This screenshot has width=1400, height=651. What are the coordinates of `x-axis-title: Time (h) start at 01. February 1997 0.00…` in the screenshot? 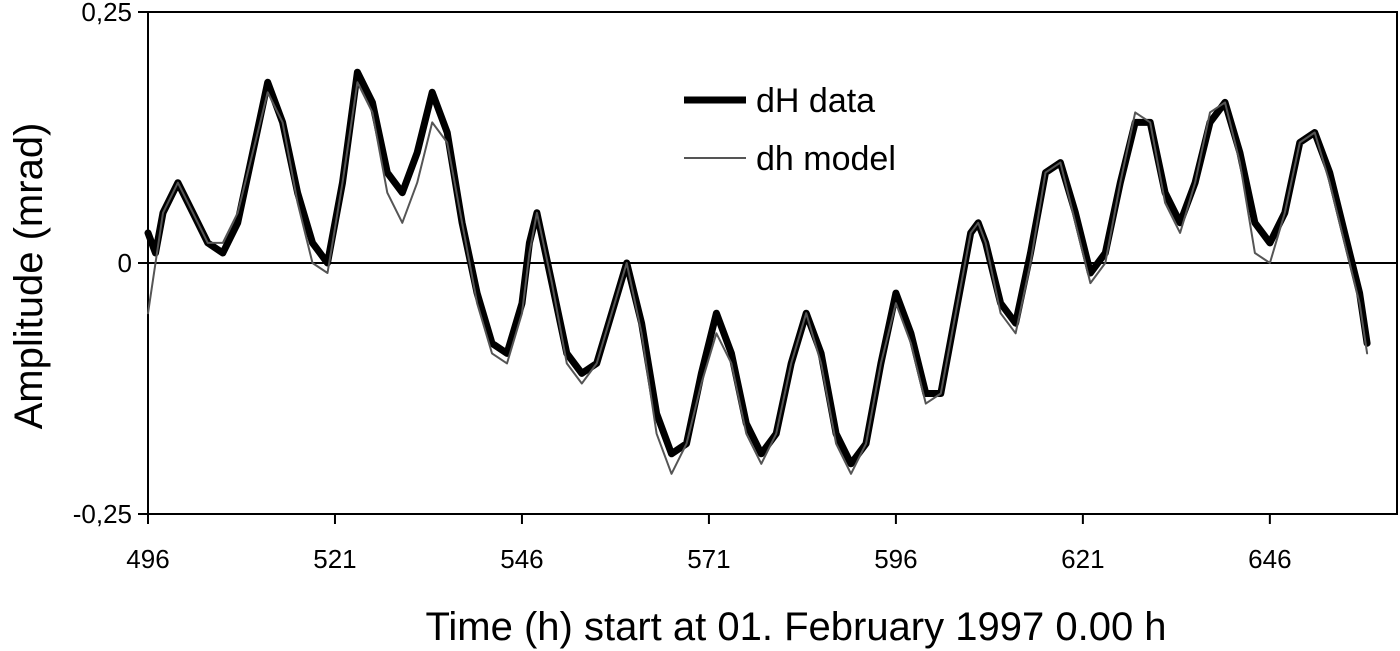 It's located at (795, 627).